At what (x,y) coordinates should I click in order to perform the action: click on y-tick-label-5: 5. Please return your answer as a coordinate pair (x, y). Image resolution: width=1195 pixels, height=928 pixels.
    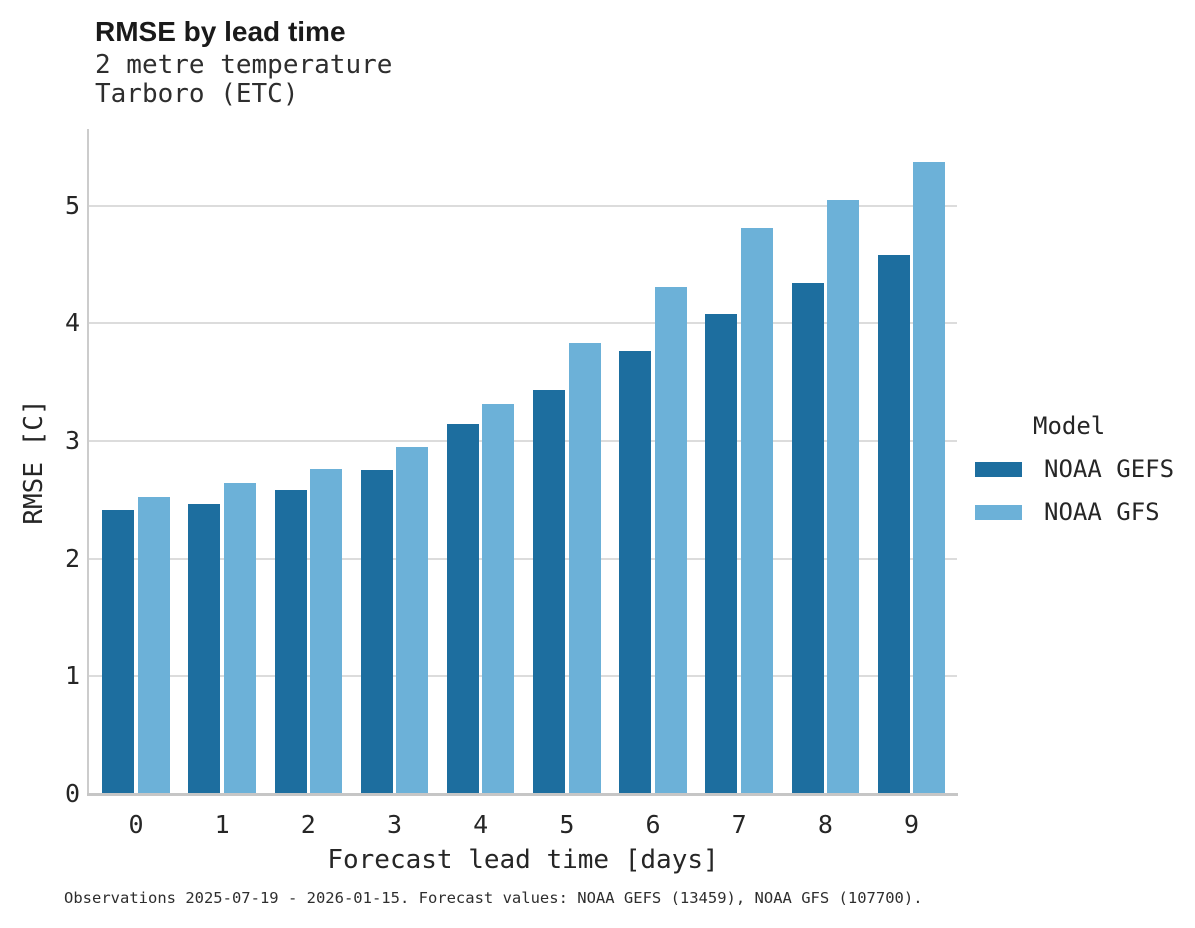
    Looking at the image, I should click on (72, 205).